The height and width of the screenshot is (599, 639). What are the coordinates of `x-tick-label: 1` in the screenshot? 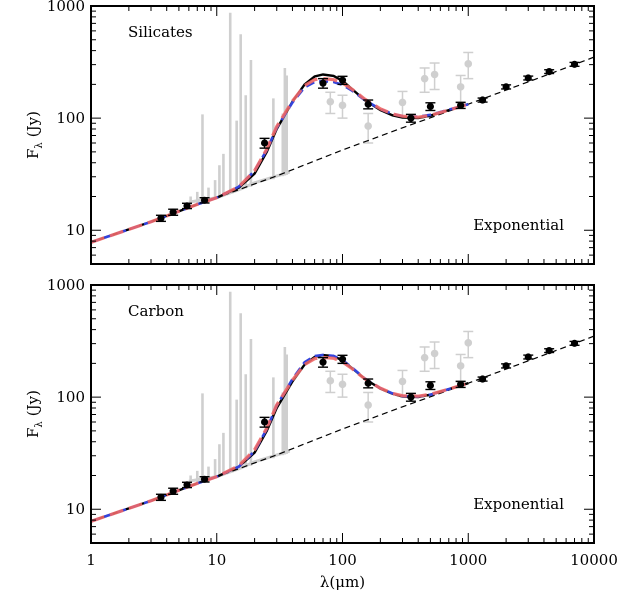 It's located at (91, 560).